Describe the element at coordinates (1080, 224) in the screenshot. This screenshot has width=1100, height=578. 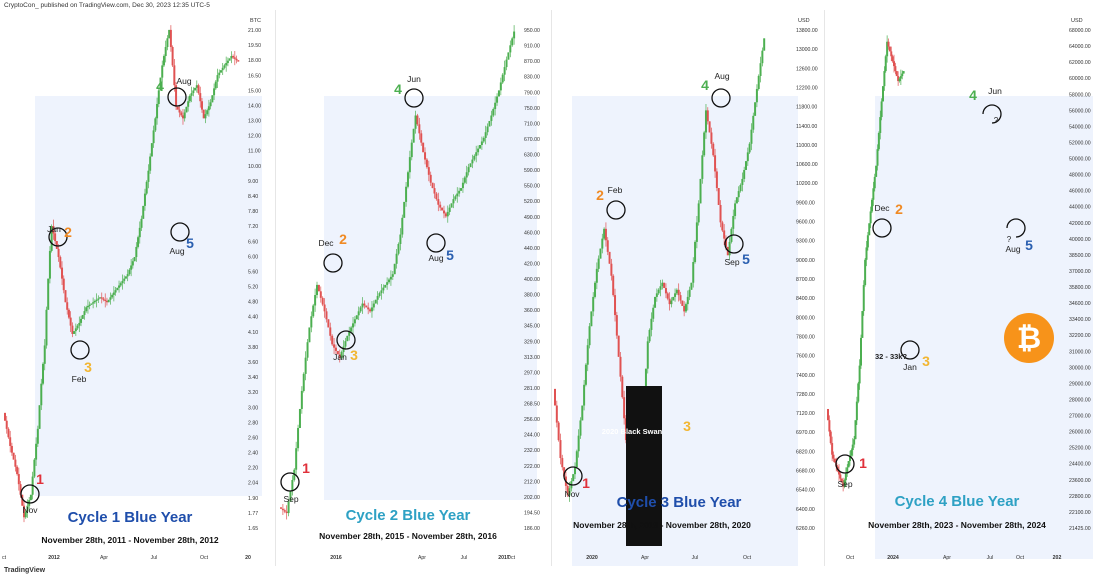
I see `price-tick: 42000.00` at that location.